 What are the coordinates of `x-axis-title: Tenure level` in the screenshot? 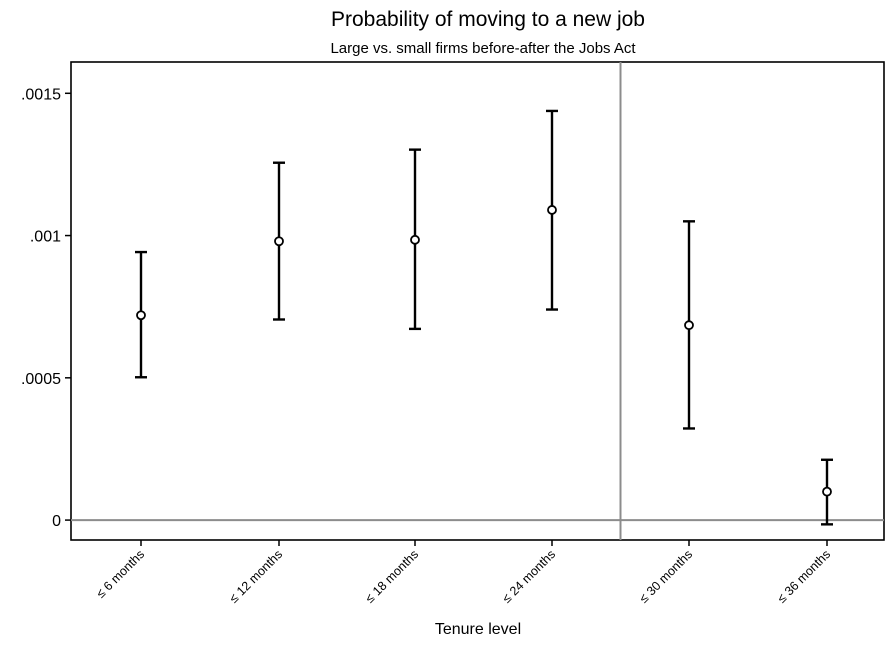 It's located at (478, 629).